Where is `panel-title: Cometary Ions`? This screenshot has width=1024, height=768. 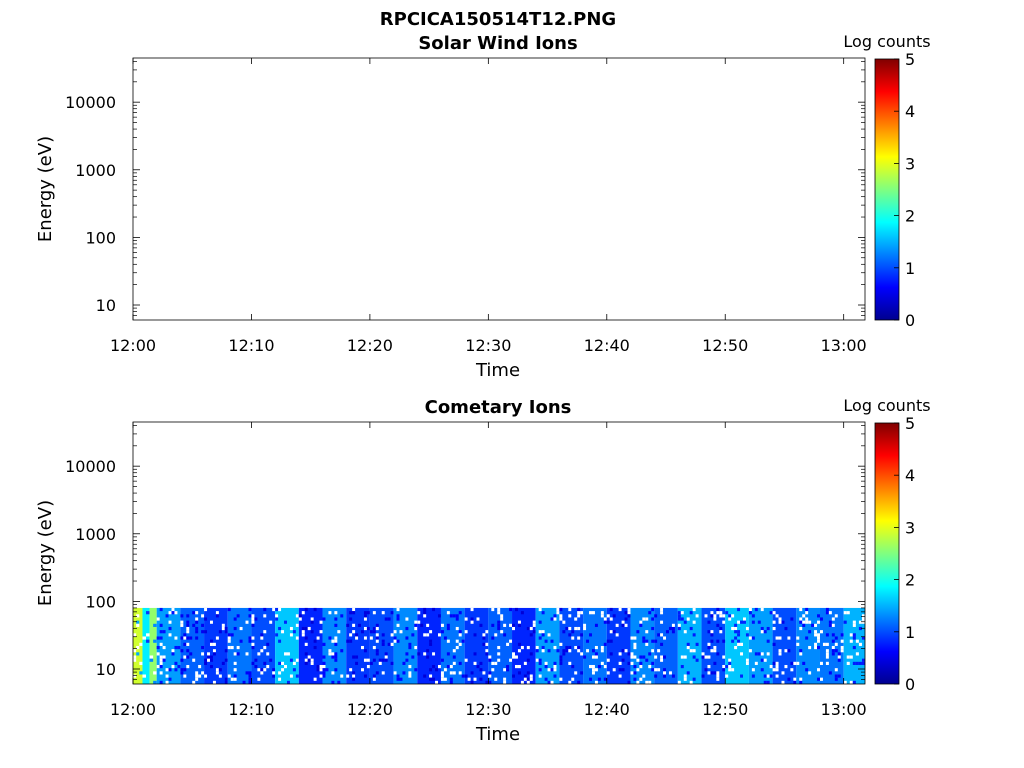 panel-title: Cometary Ions is located at coordinates (498, 407).